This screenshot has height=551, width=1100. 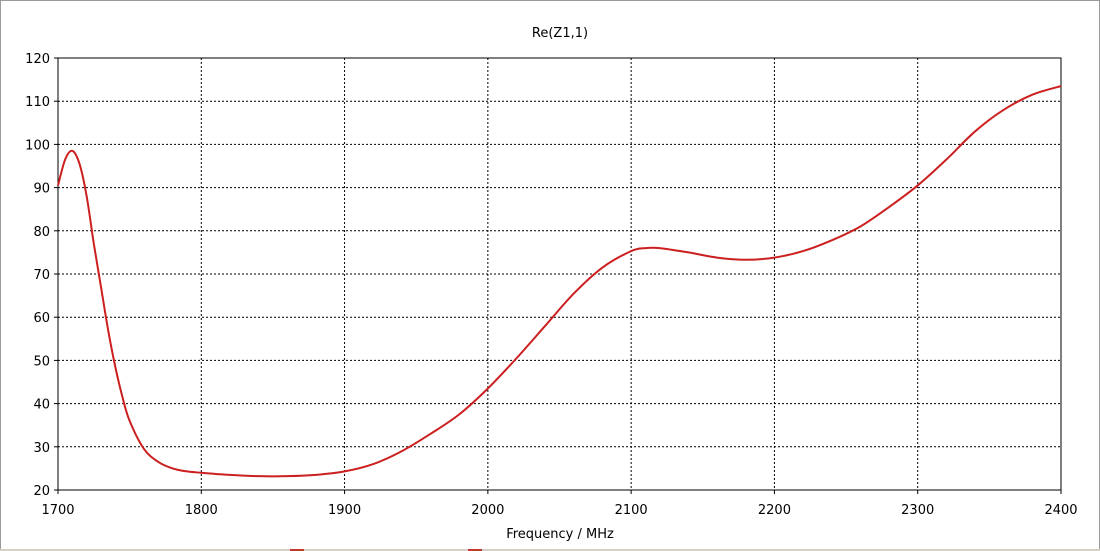 What do you see at coordinates (774, 510) in the screenshot?
I see `x-tick-label: 2200` at bounding box center [774, 510].